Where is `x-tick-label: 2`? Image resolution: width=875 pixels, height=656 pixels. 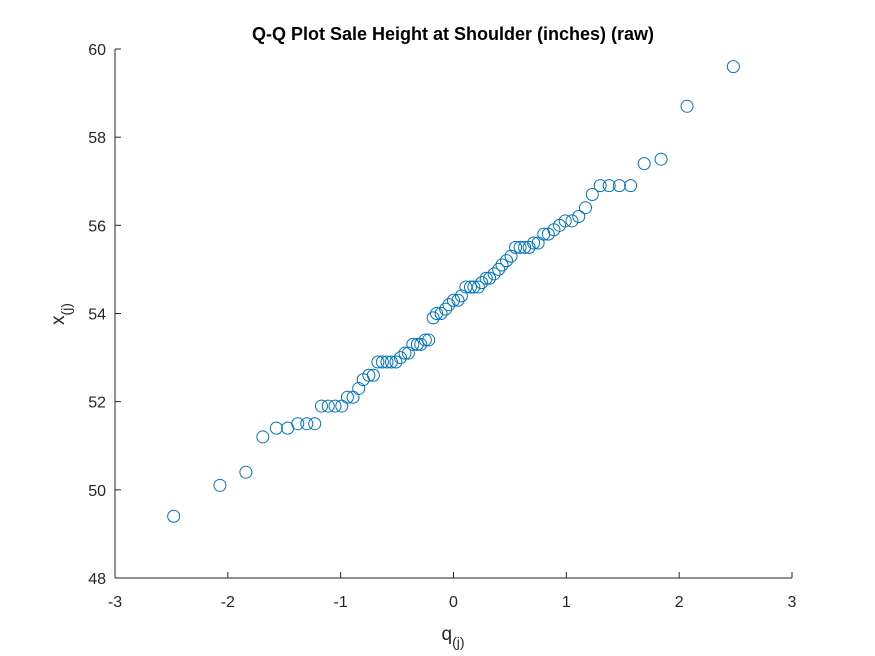
x-tick-label: 2 is located at coordinates (679, 602).